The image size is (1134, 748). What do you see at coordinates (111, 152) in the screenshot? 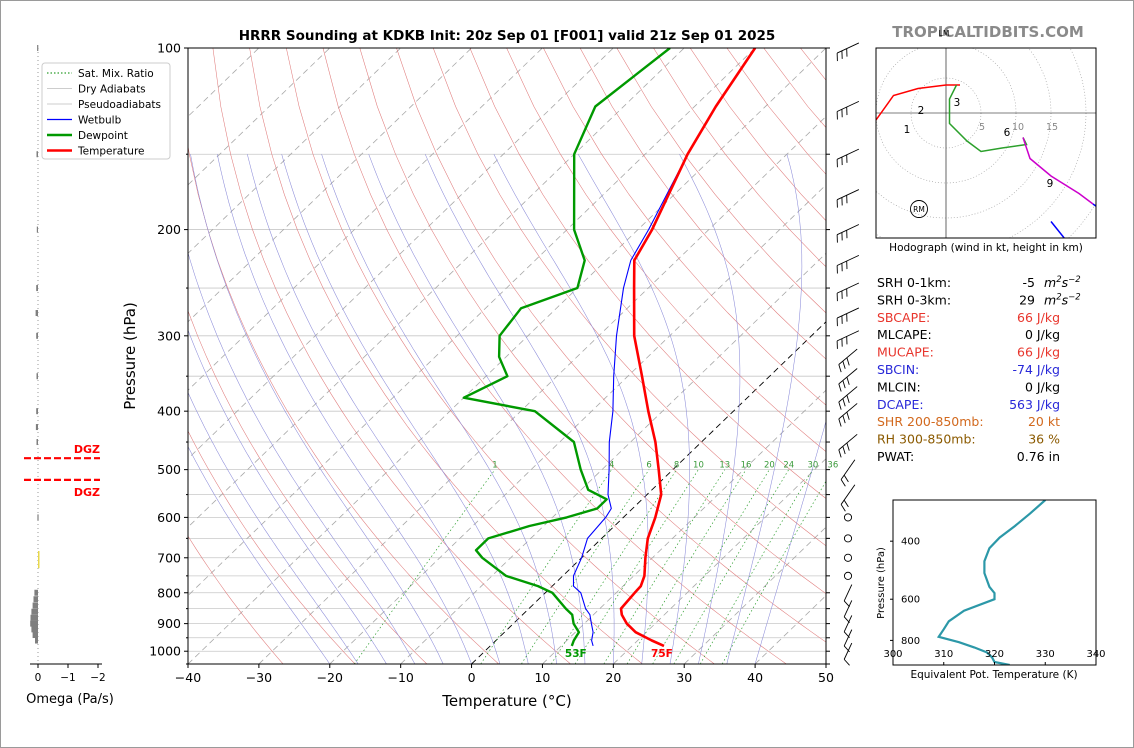
I see `legend-label: Temperature` at bounding box center [111, 152].